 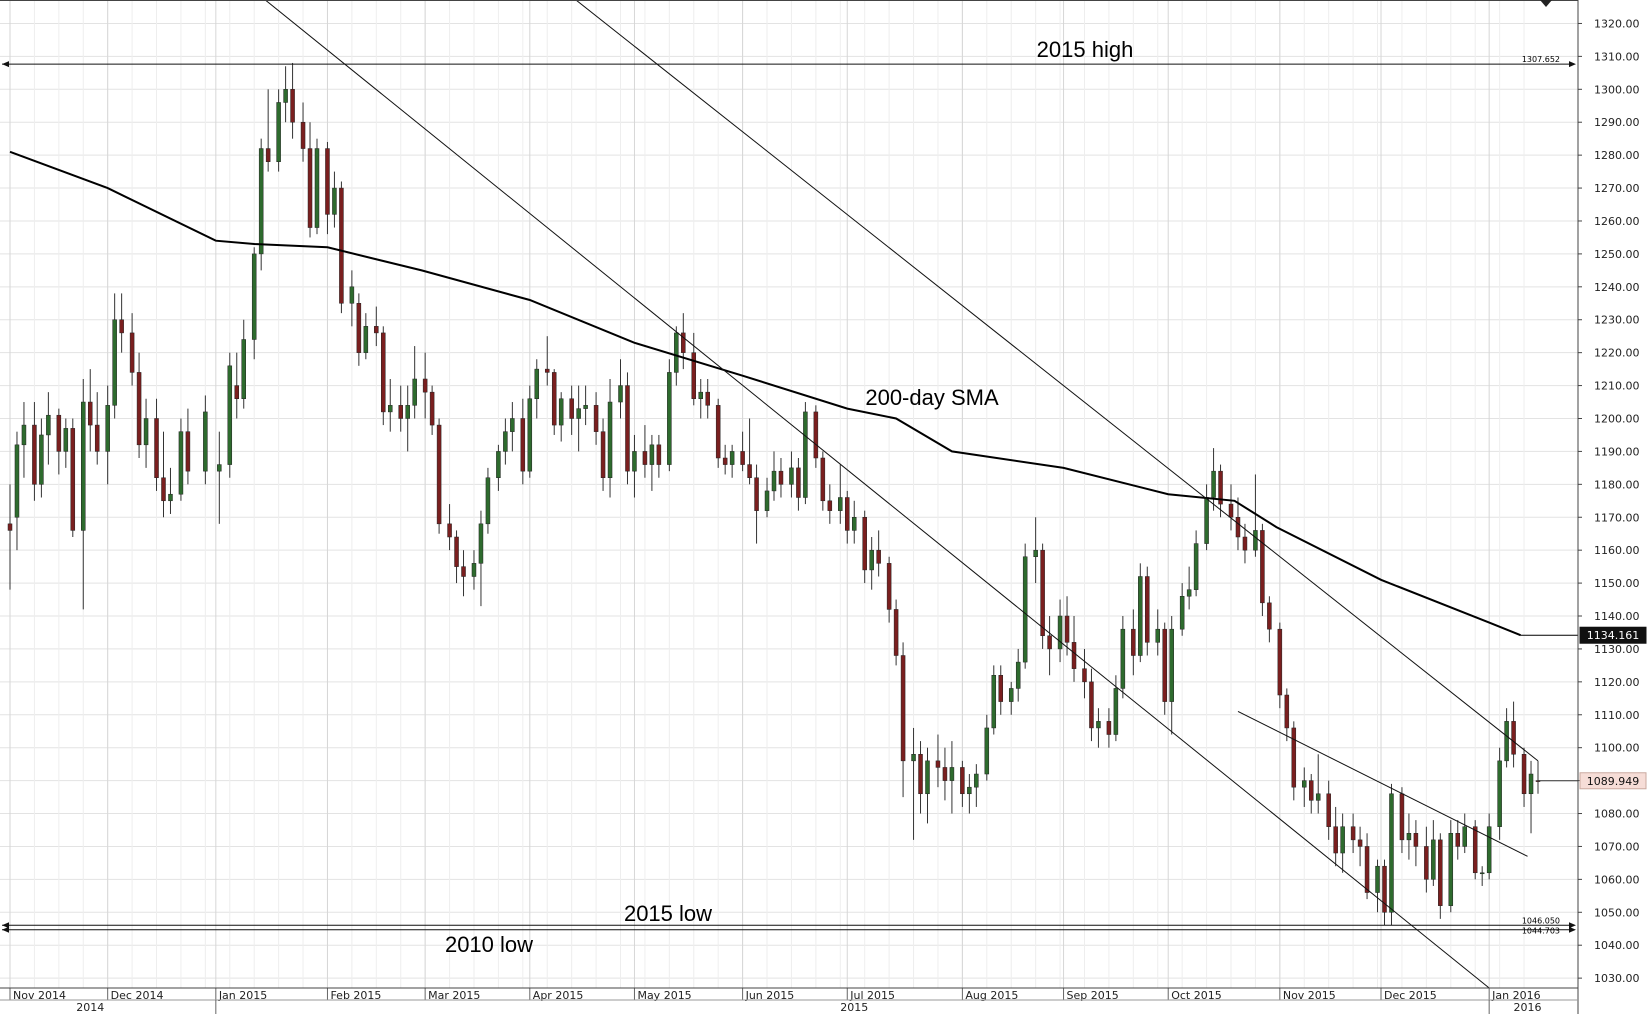 I want to click on arrow-left-icon, so click(x=5, y=929).